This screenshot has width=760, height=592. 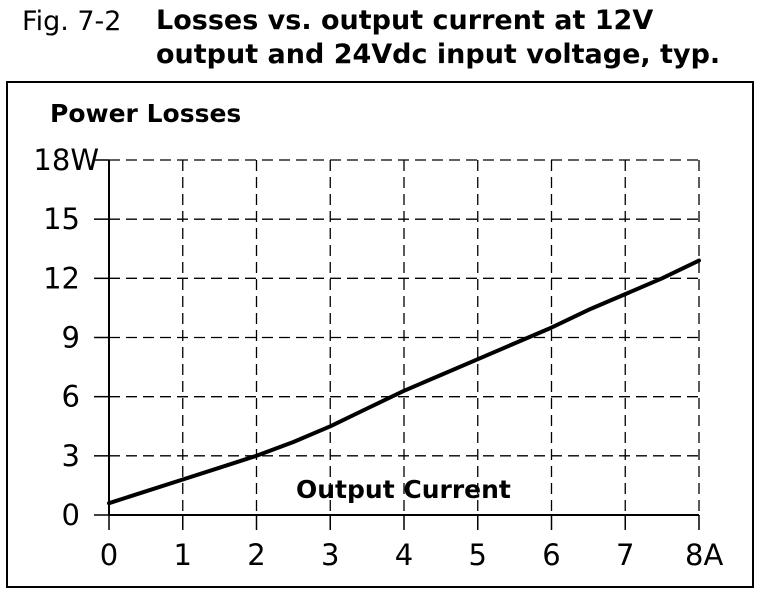 What do you see at coordinates (72, 21) in the screenshot?
I see `figure-label: Fig. 7-2` at bounding box center [72, 21].